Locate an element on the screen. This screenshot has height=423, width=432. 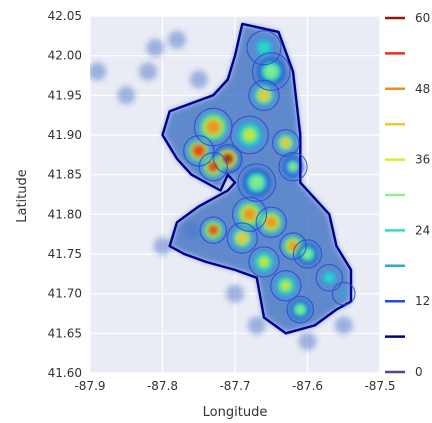
x-tick-label: -87.8 is located at coordinates (162, 386).